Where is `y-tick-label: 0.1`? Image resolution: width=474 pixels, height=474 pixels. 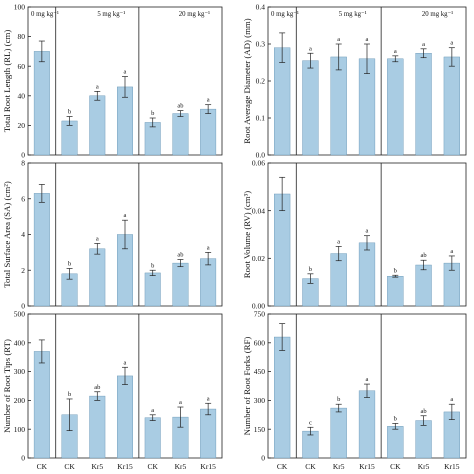 y-tick-label: 0.1 is located at coordinates (261, 118).